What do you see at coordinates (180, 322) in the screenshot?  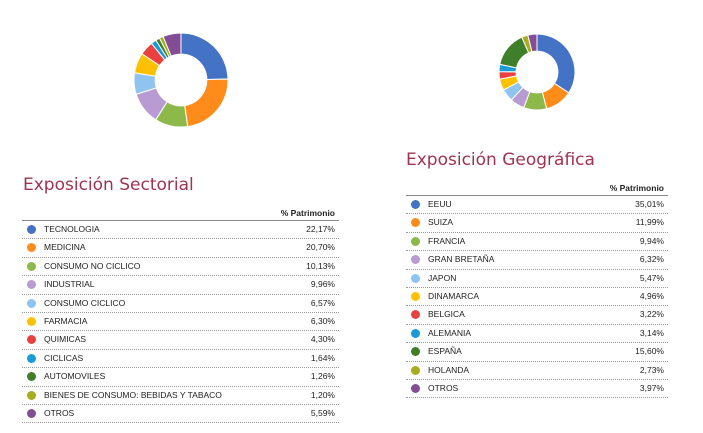 I see `sector-legend-row: FARMACIA 6,30%` at bounding box center [180, 322].